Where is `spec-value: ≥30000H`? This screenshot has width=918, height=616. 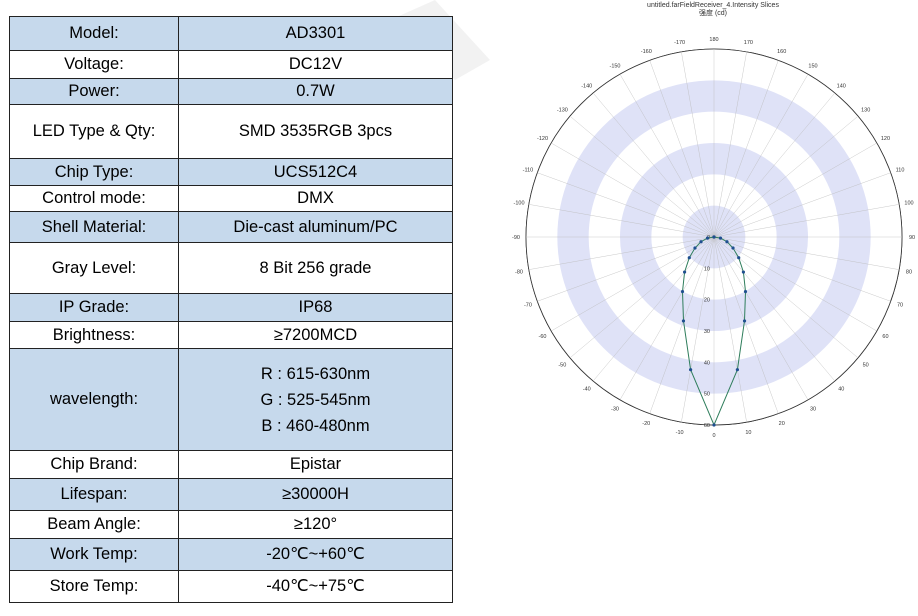
spec-value: ≥30000H is located at coordinates (315, 494).